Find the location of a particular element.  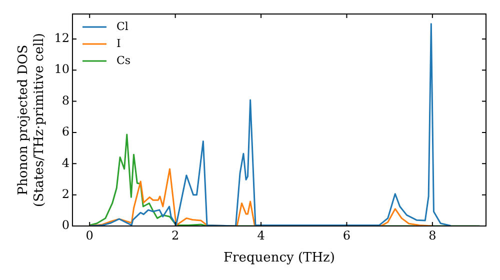

y-tick-label: 10 is located at coordinates (62, 69).